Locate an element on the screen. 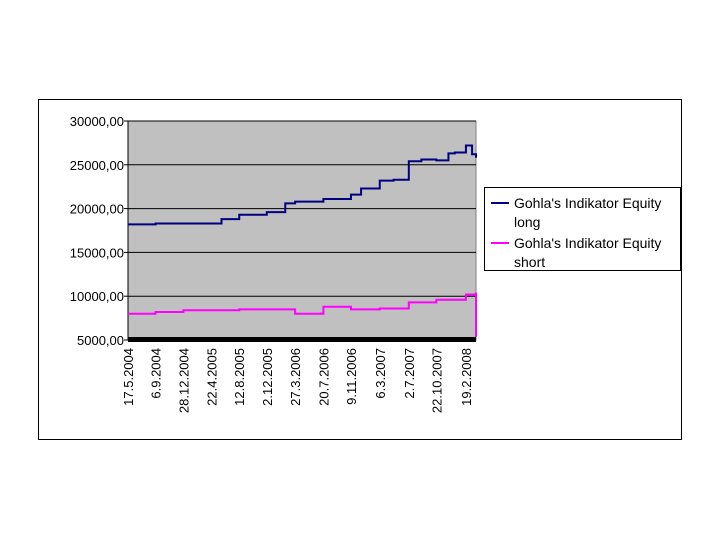 This screenshot has width=720, height=540. x-tick-label: 12.8.2005 is located at coordinates (239, 377).